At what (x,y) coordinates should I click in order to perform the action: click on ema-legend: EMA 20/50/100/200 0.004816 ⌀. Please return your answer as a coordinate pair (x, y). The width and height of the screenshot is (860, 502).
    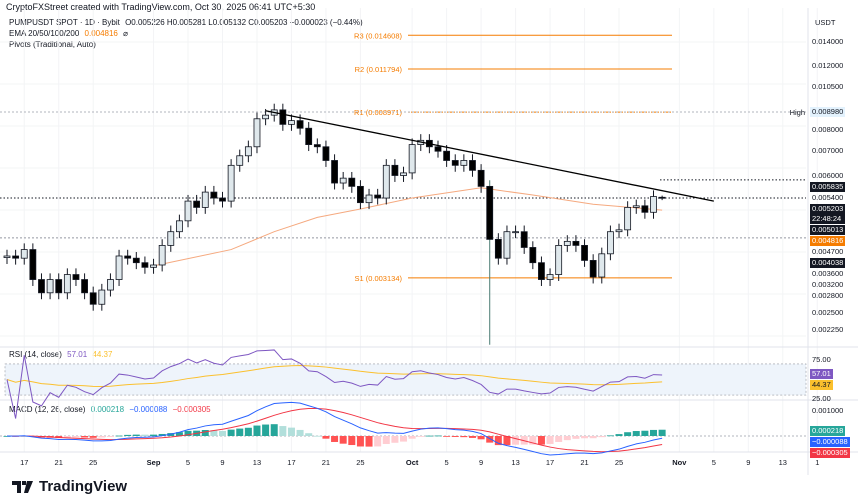
    Looking at the image, I should click on (70, 33).